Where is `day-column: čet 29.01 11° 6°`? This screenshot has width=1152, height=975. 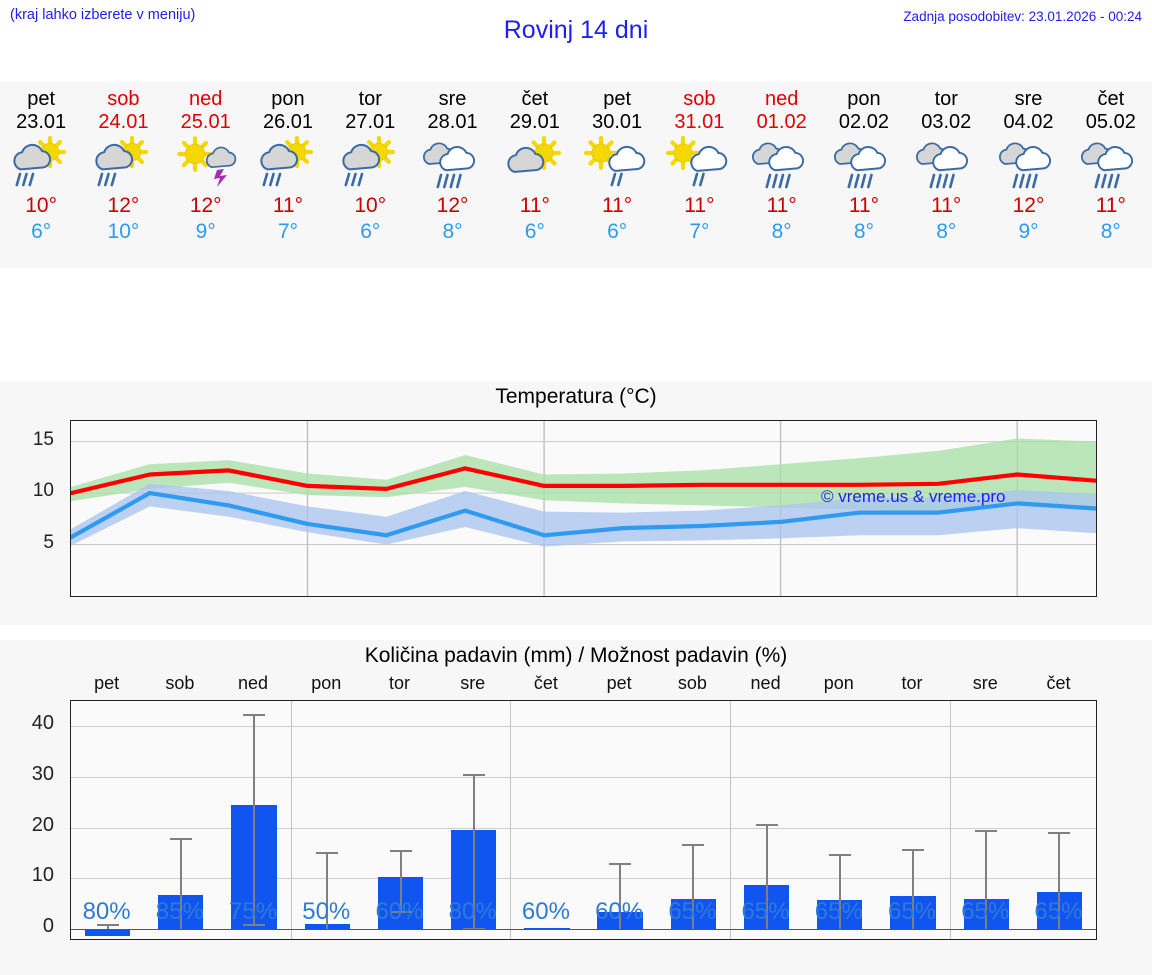
day-column: čet 29.01 11° 6° is located at coordinates (535, 175).